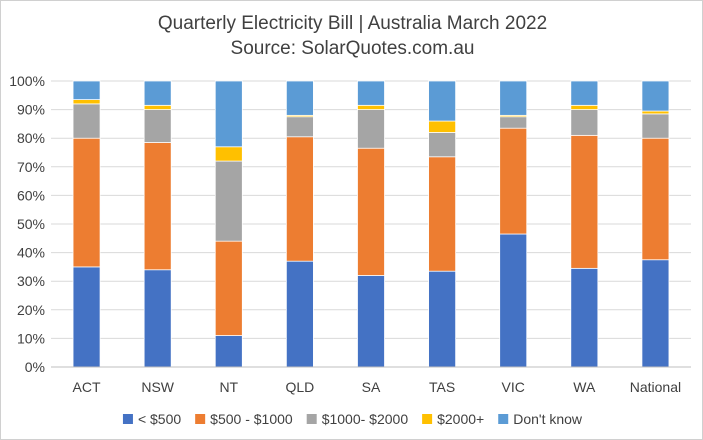  Describe the element at coordinates (352, 48) in the screenshot. I see `chart-subtitle: Source: SolarQuotes.com.au` at that location.